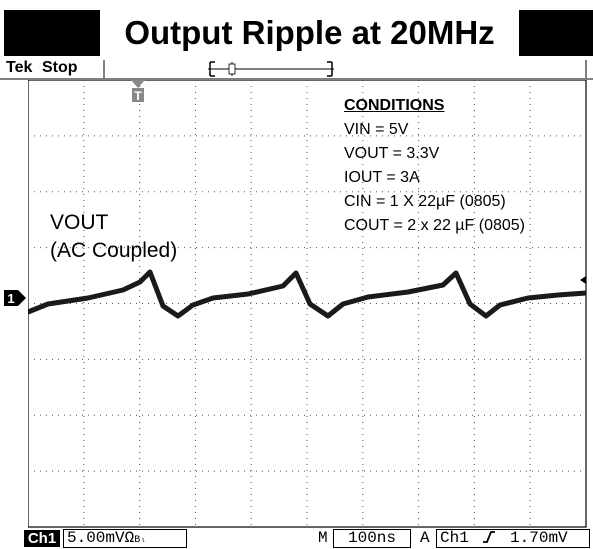 The width and height of the screenshot is (593, 549). What do you see at coordinates (425, 538) in the screenshot?
I see `trigger-mode: A` at bounding box center [425, 538].